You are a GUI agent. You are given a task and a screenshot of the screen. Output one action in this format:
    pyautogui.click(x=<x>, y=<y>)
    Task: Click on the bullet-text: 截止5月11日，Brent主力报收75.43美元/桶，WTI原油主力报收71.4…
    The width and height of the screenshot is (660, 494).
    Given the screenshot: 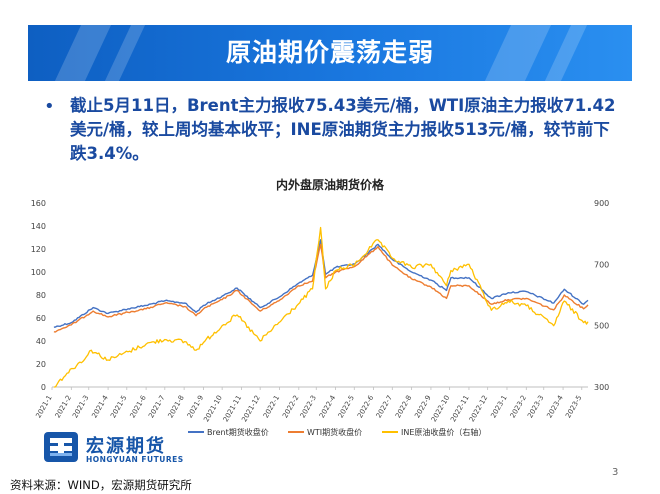 What is the action you would take?
    pyautogui.click(x=343, y=129)
    